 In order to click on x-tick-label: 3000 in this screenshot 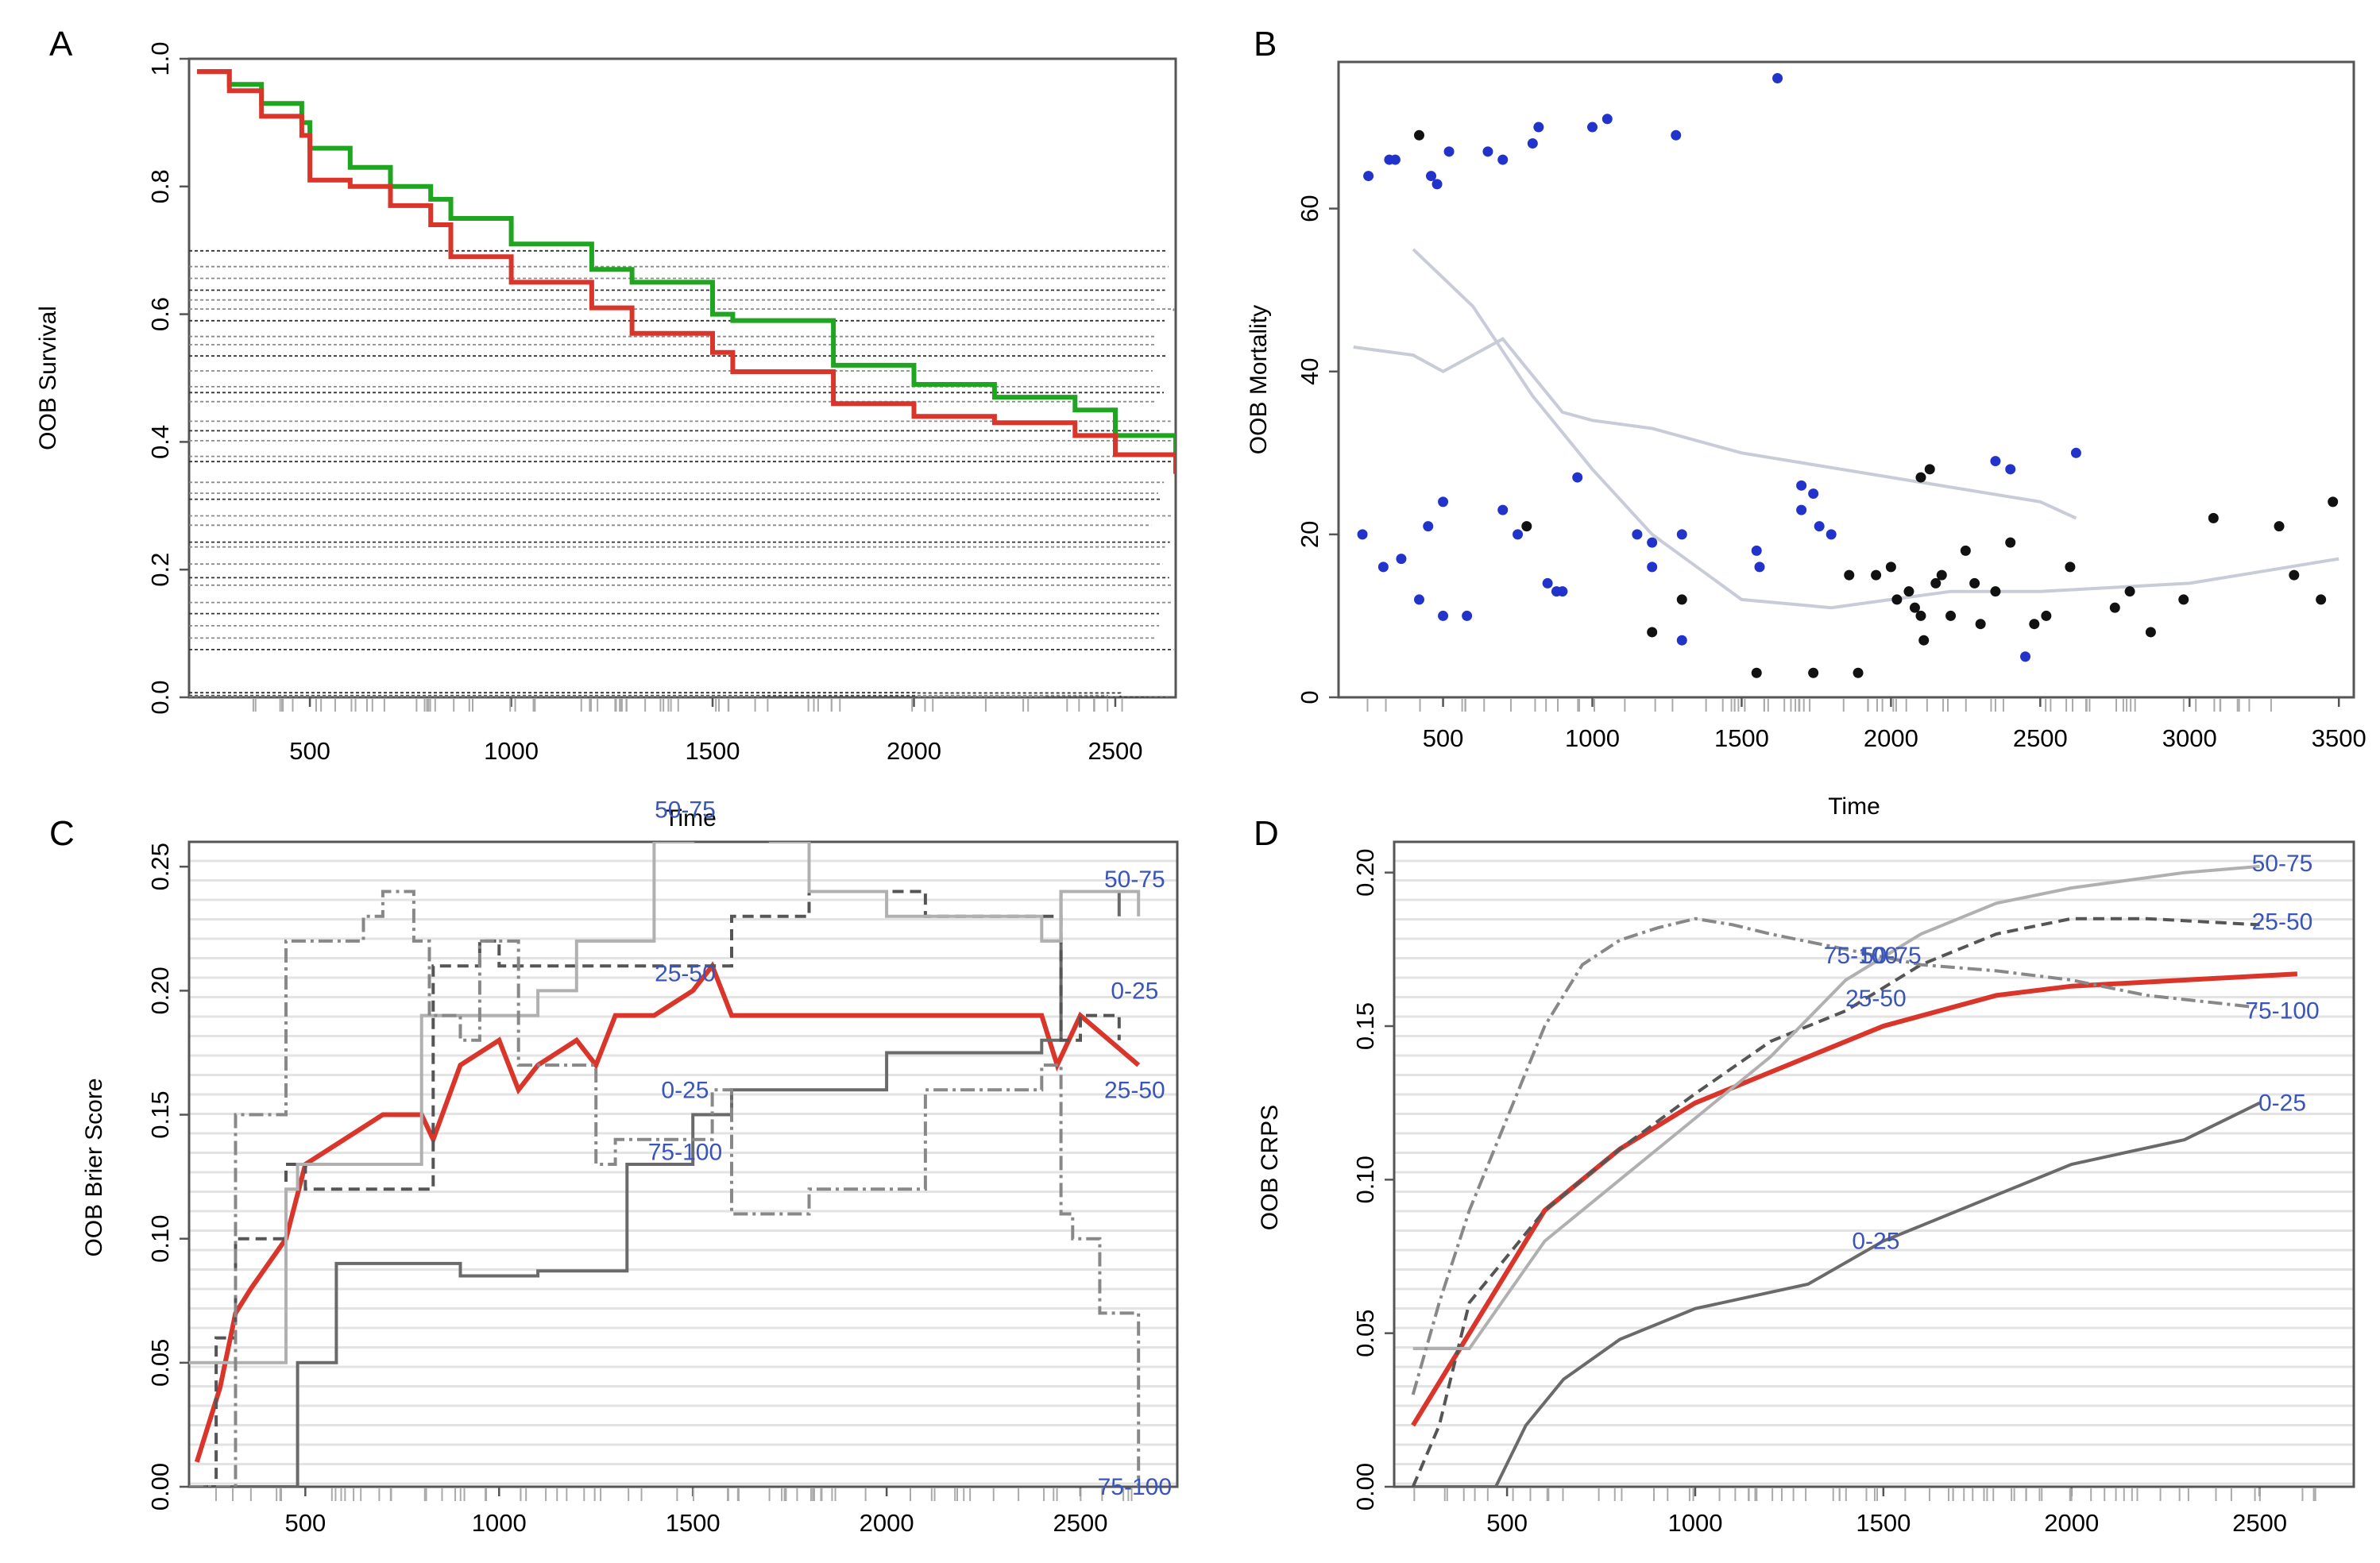, I will do `click(2189, 738)`.